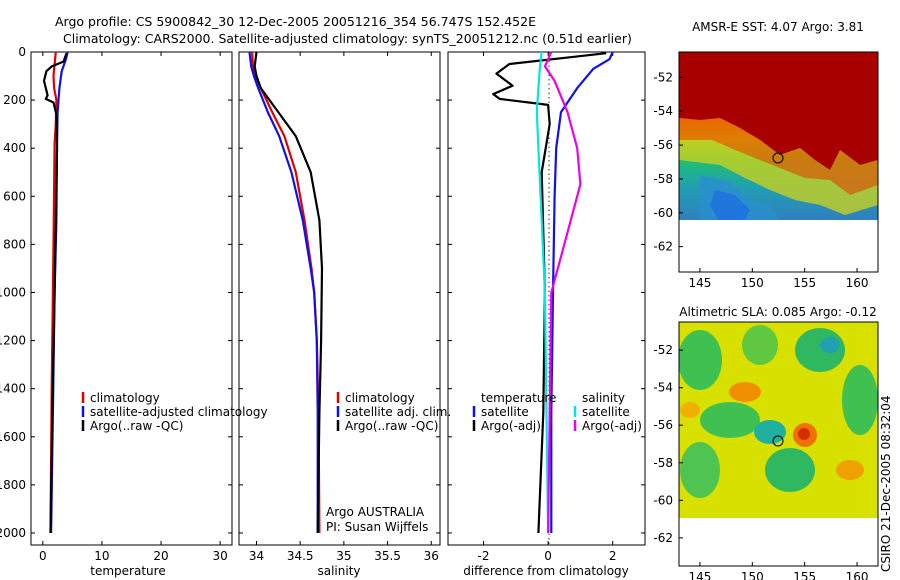 Image resolution: width=900 pixels, height=580 pixels. I want to click on x-tick-label: -2, so click(484, 556).